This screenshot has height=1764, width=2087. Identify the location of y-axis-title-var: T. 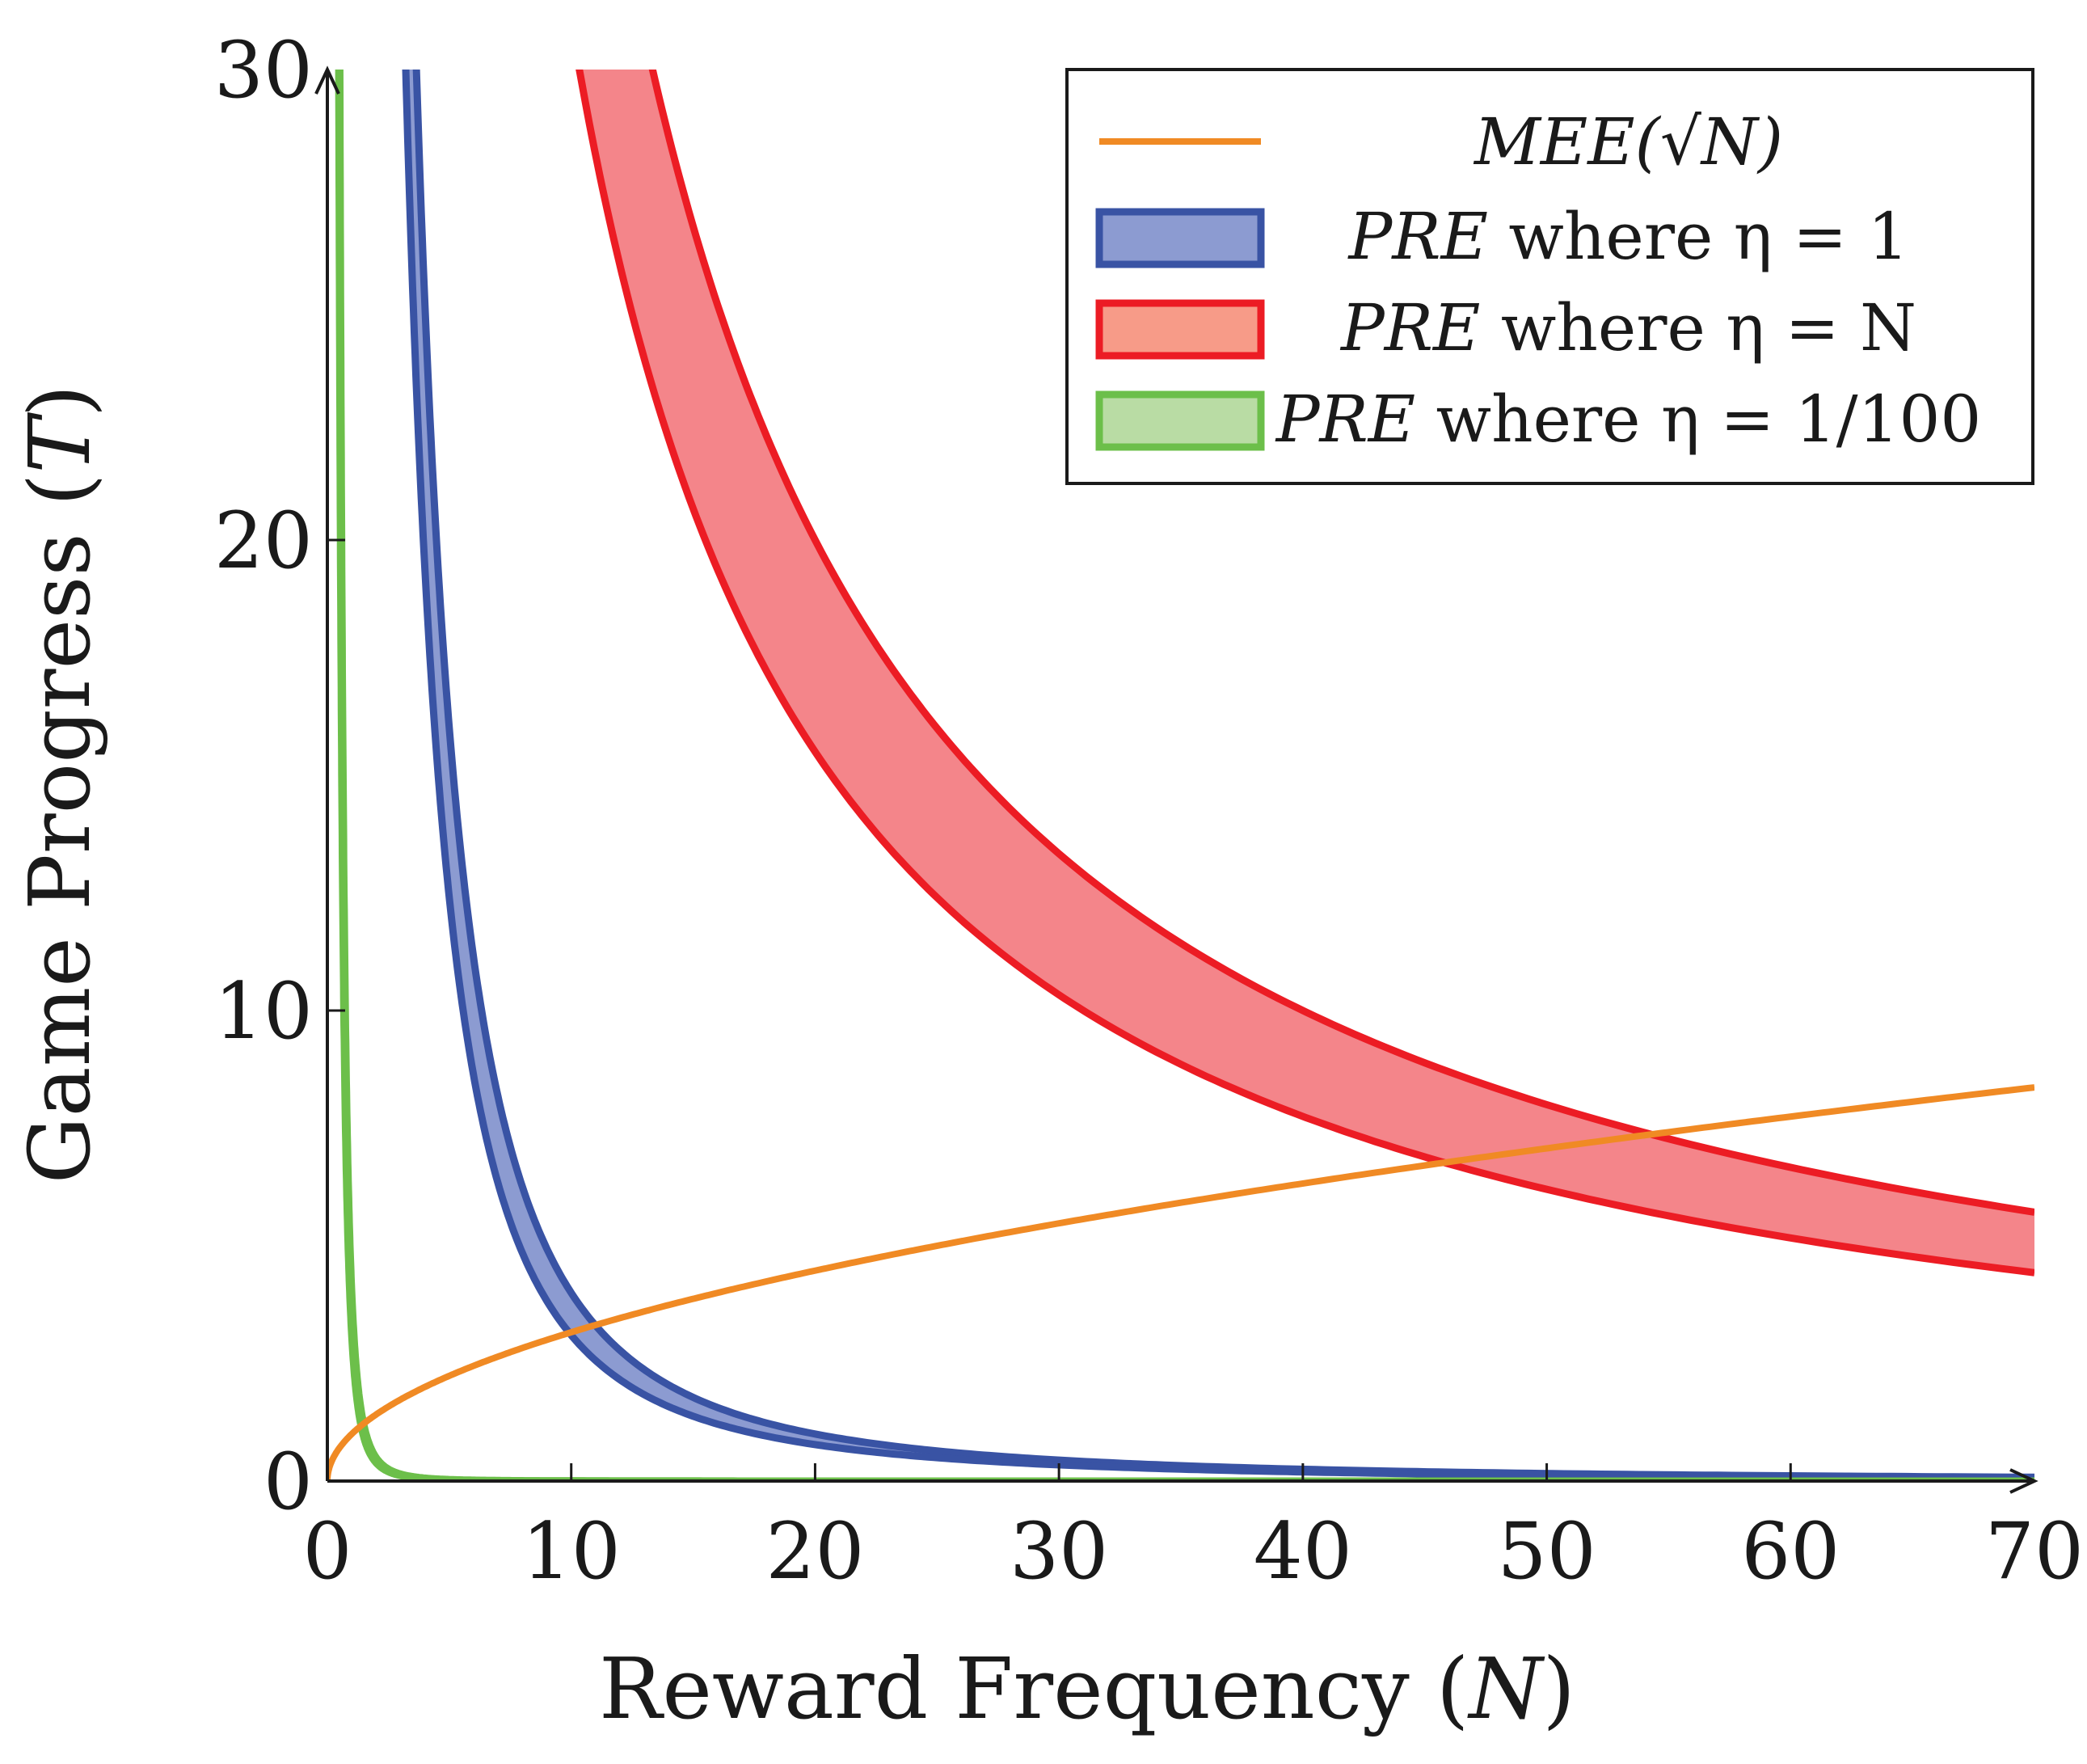
(60, 443).